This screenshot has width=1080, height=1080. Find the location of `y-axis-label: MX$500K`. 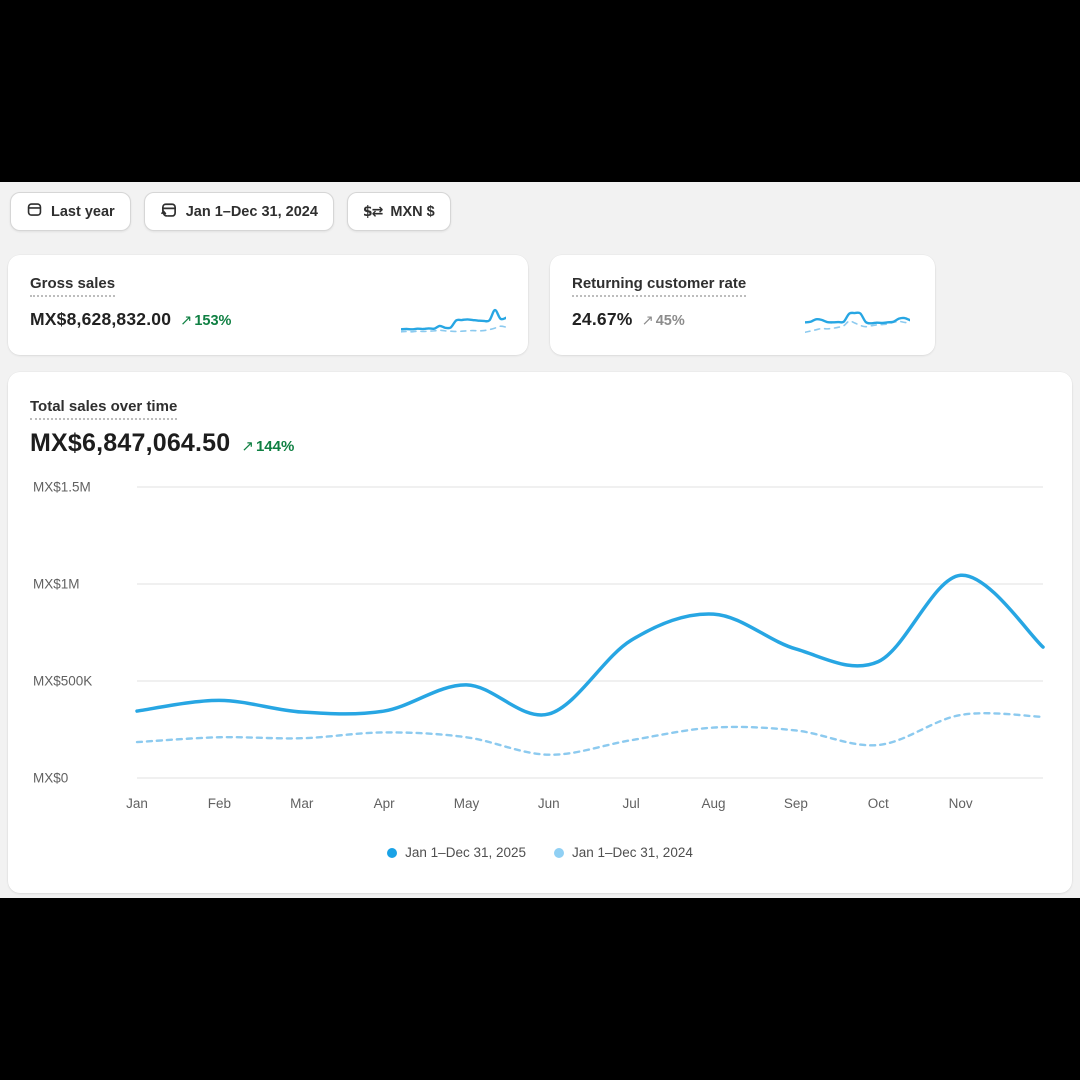

y-axis-label: MX$500K is located at coordinates (63, 681).